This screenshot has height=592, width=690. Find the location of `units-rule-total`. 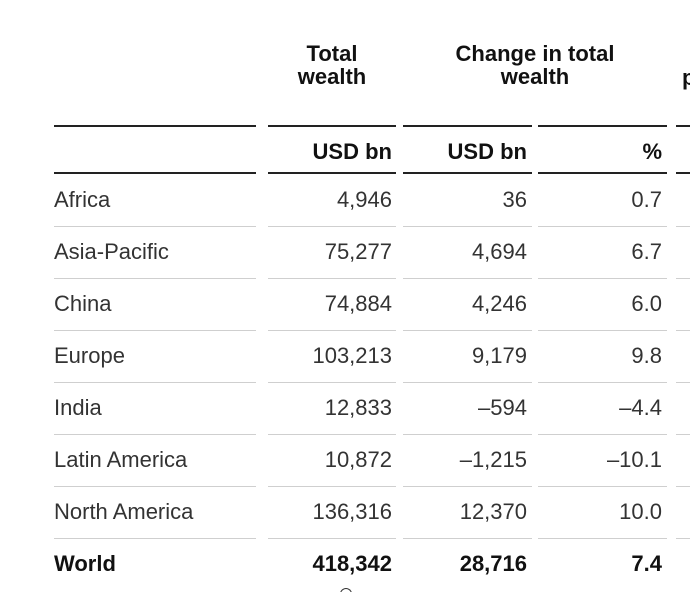

units-rule-total is located at coordinates (332, 173).